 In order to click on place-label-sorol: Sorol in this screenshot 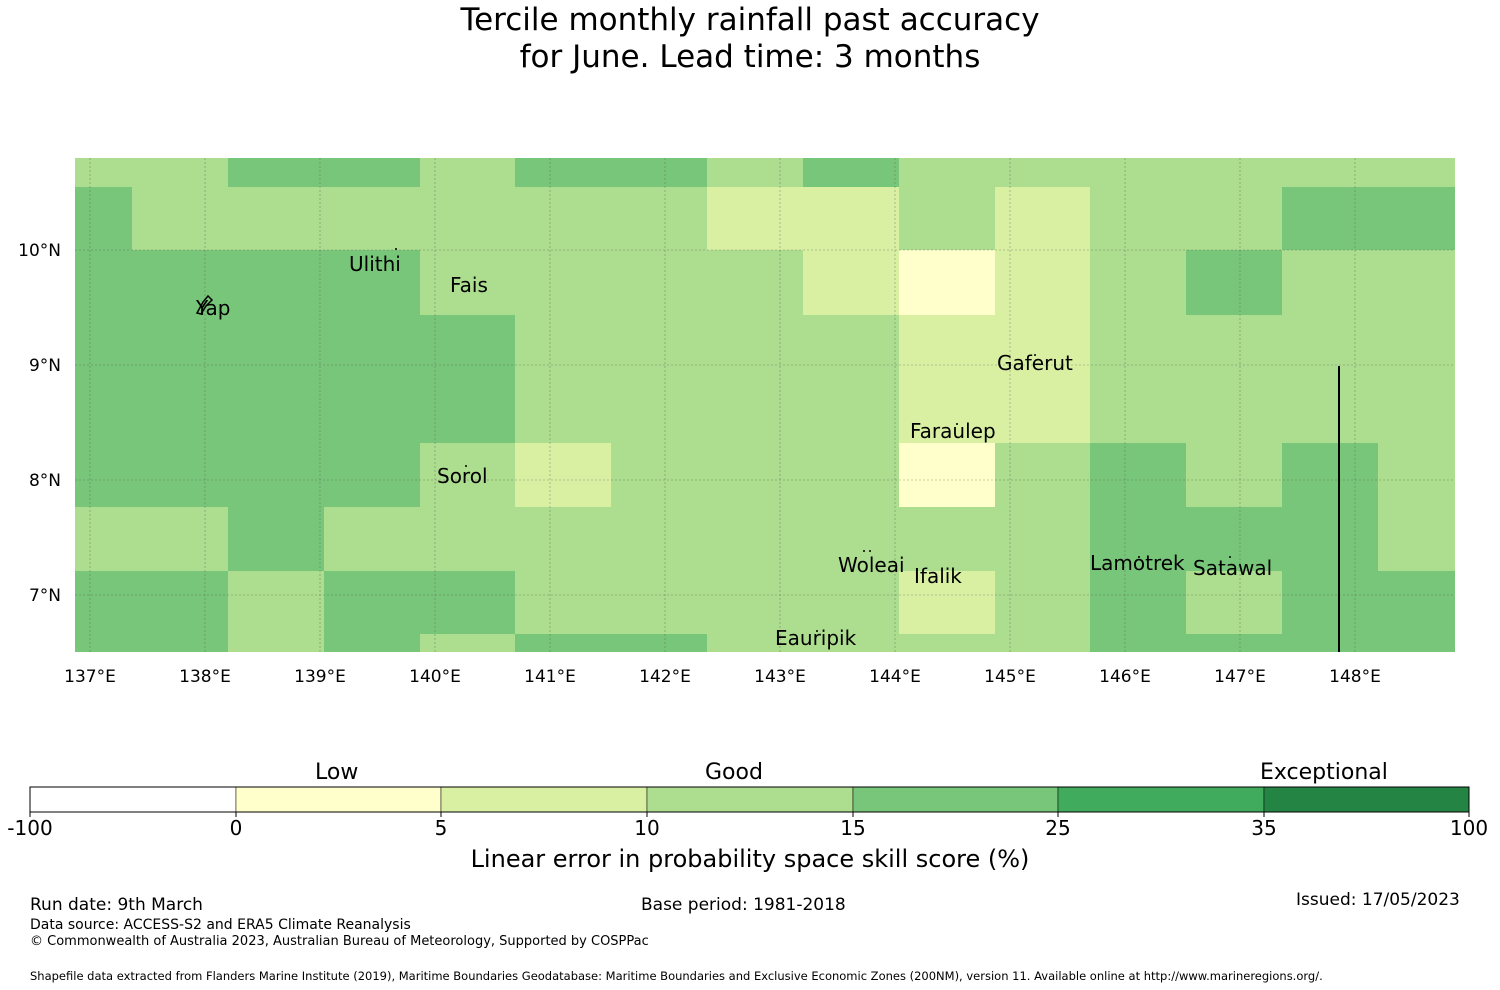, I will do `click(462, 476)`.